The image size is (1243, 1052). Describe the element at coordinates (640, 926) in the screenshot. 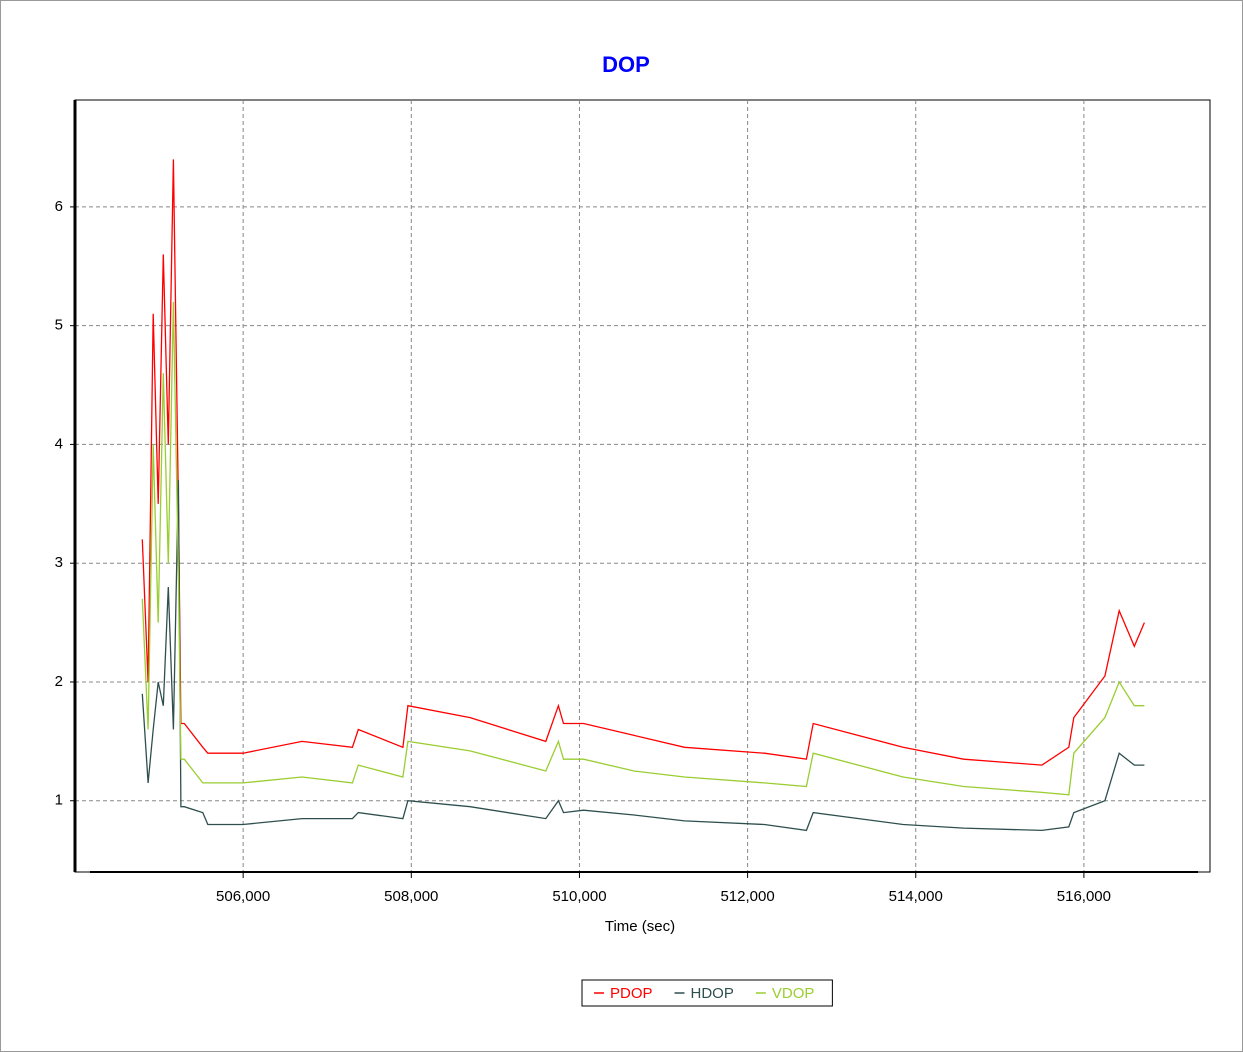

I see `x-axis-label: Time (sec)` at that location.